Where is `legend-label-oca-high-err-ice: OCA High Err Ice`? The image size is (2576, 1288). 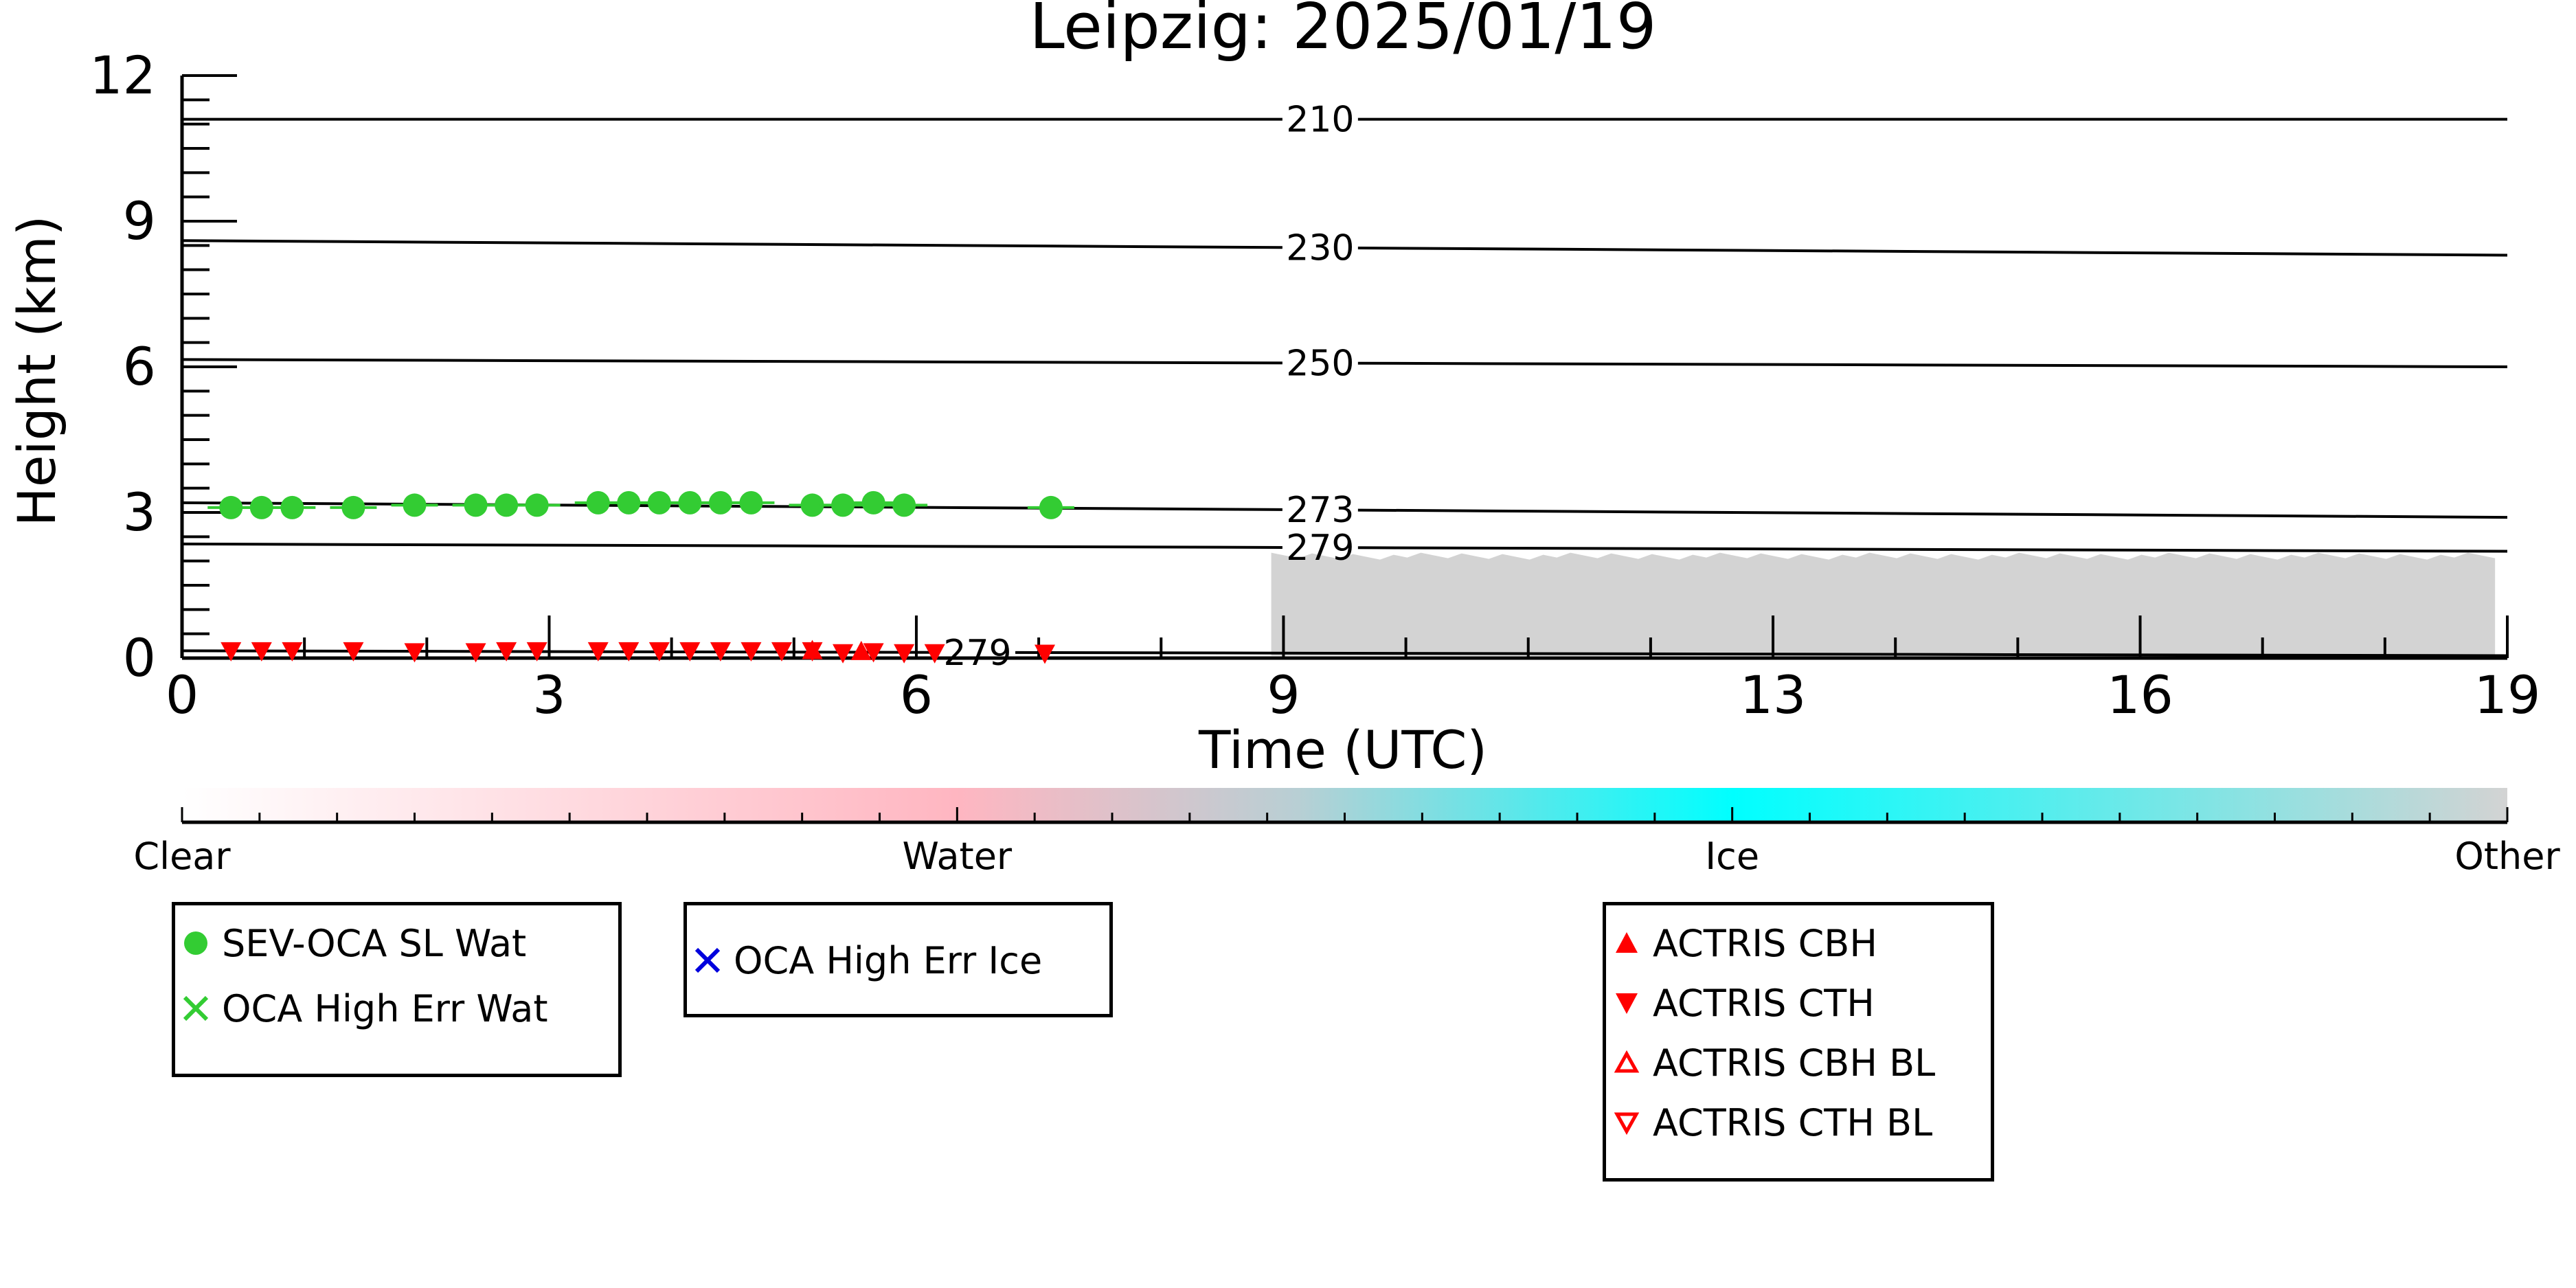
legend-label-oca-high-err-ice: OCA High Err Ice is located at coordinates (888, 960).